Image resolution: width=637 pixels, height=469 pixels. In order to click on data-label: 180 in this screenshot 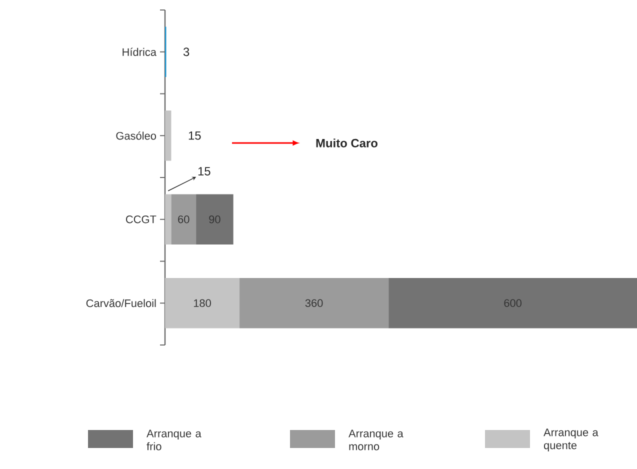, I will do `click(202, 303)`.